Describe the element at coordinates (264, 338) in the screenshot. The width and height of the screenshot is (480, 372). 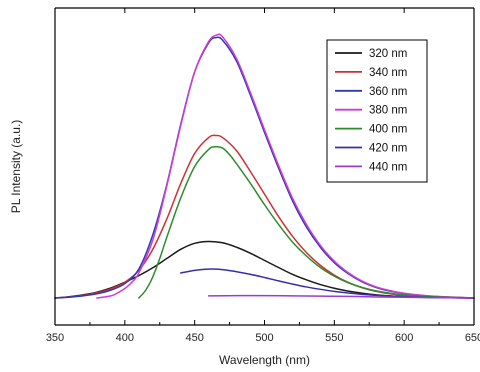
I see `x-tick-label-500: 500` at that location.